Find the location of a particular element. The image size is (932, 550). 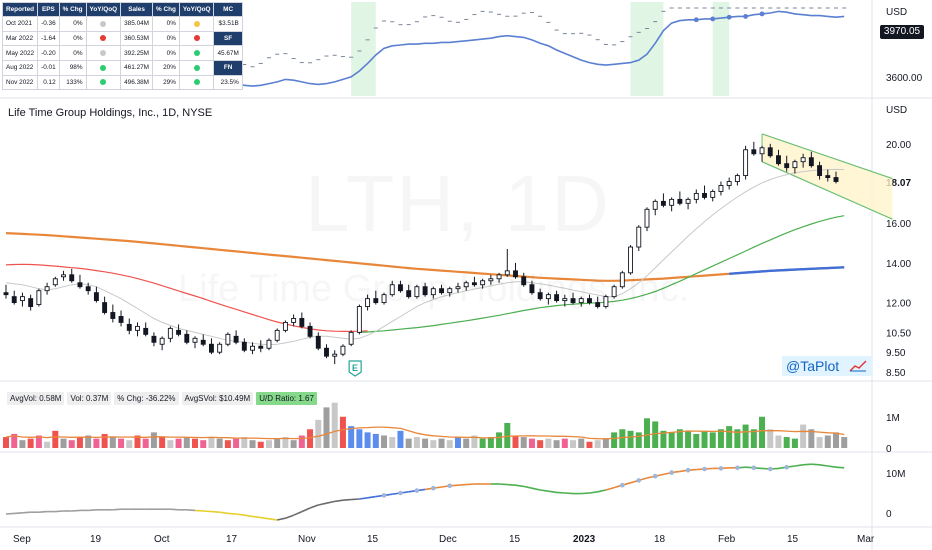

x-axis-tick: Sep is located at coordinates (22, 539).